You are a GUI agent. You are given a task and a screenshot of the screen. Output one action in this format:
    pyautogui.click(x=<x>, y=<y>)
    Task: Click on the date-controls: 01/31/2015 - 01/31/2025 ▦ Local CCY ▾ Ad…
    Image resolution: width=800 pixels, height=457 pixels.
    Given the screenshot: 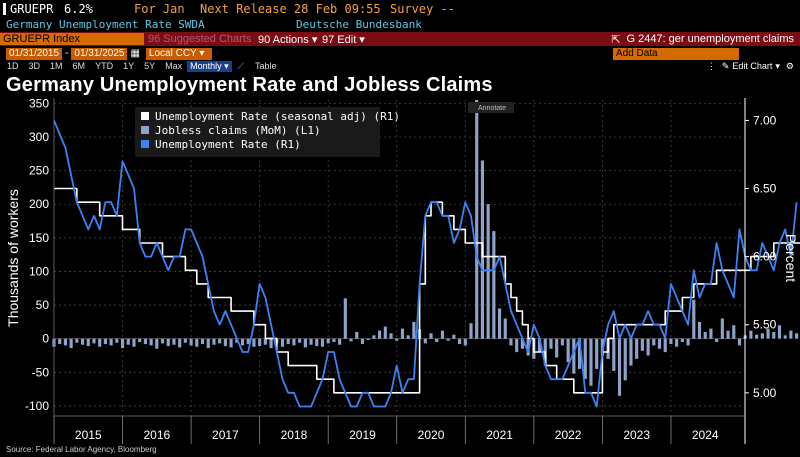 What is the action you would take?
    pyautogui.click(x=400, y=53)
    